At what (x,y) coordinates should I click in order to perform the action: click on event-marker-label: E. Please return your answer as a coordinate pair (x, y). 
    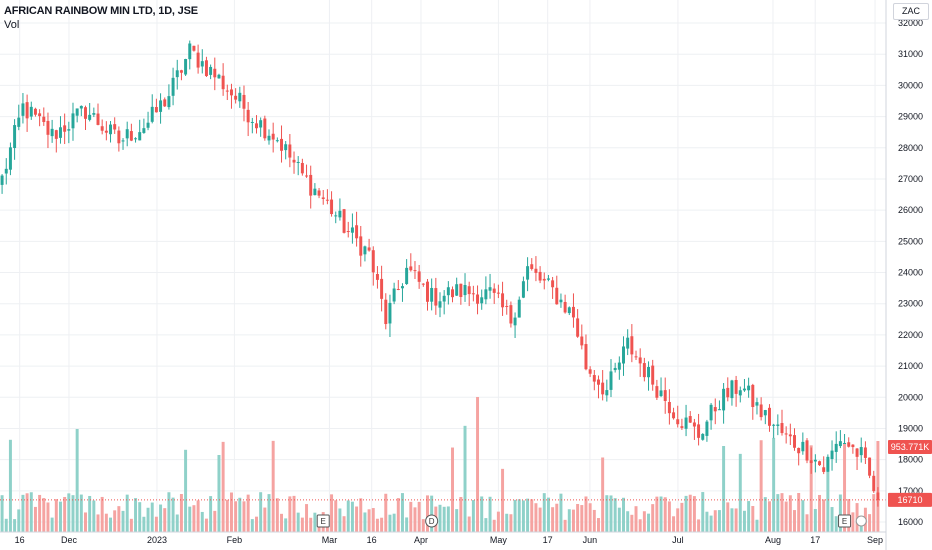
    Looking at the image, I should click on (844, 521).